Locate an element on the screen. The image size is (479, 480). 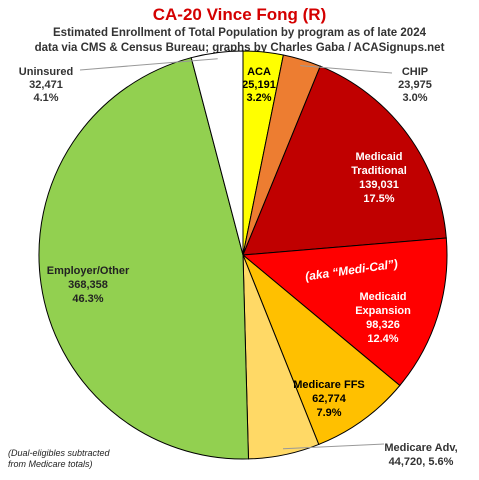
data-label-medicaid-expansion-pct: 12.4% is located at coordinates (382, 339).